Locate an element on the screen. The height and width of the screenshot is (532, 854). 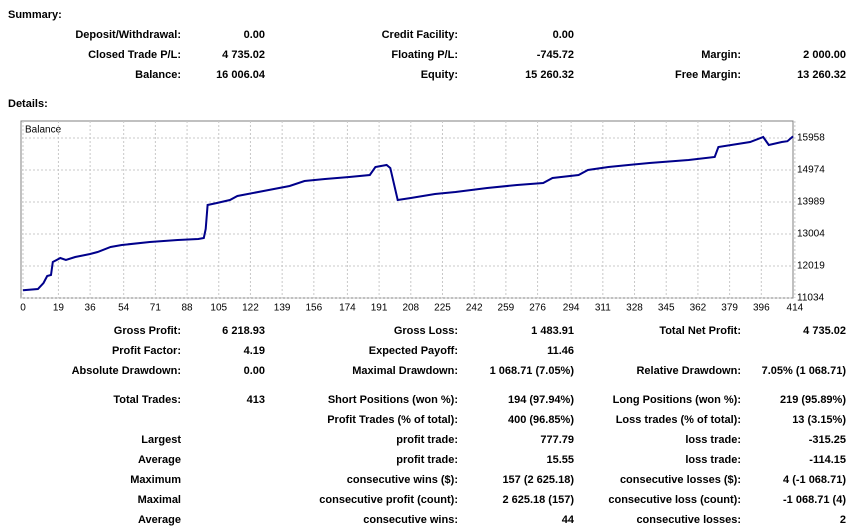
field-label: Equity: is located at coordinates (439, 75).